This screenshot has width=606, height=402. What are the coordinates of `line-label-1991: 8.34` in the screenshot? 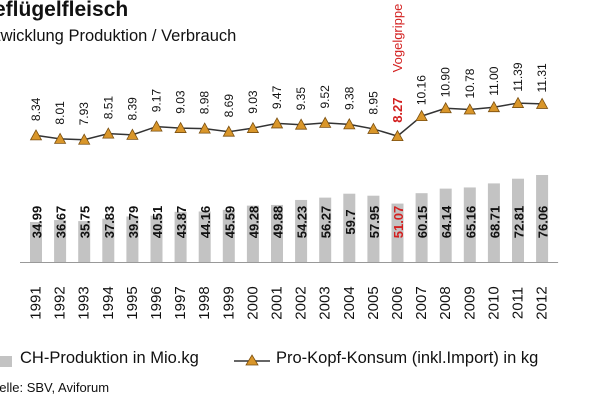 It's located at (36, 109).